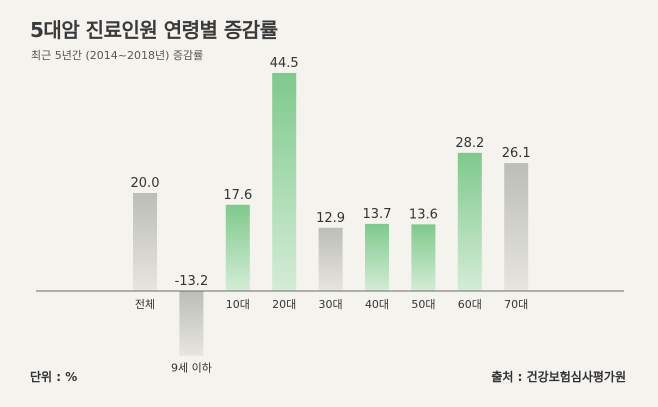 This screenshot has width=658, height=407. I want to click on chart-title: 5대암 진료인원 연령별 증감률, so click(154, 30).